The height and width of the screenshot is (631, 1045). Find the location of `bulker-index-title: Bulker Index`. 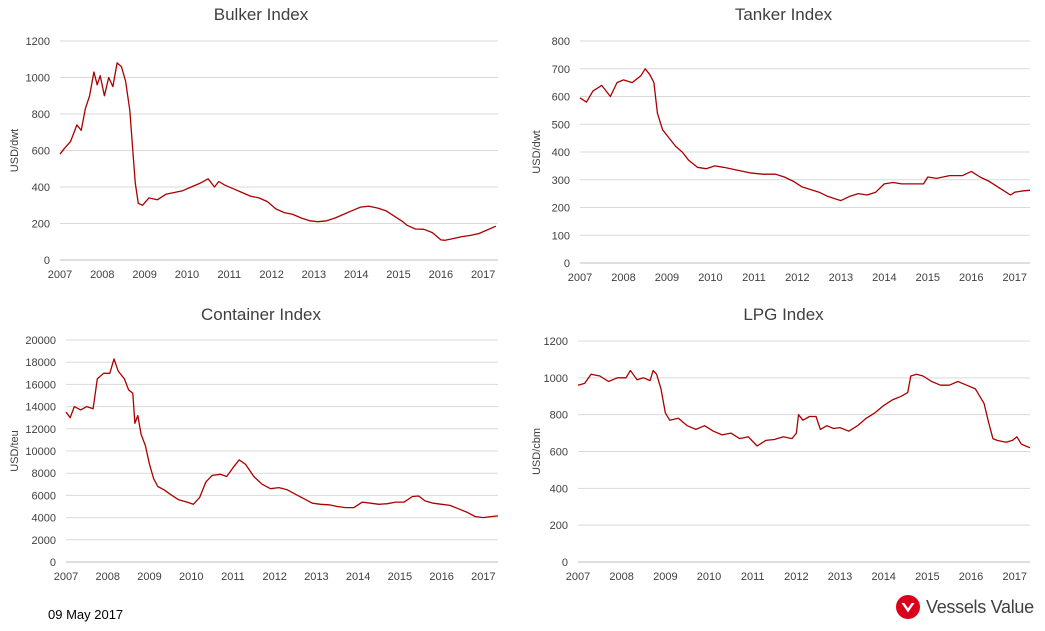

bulker-index-title: Bulker Index is located at coordinates (261, 14).